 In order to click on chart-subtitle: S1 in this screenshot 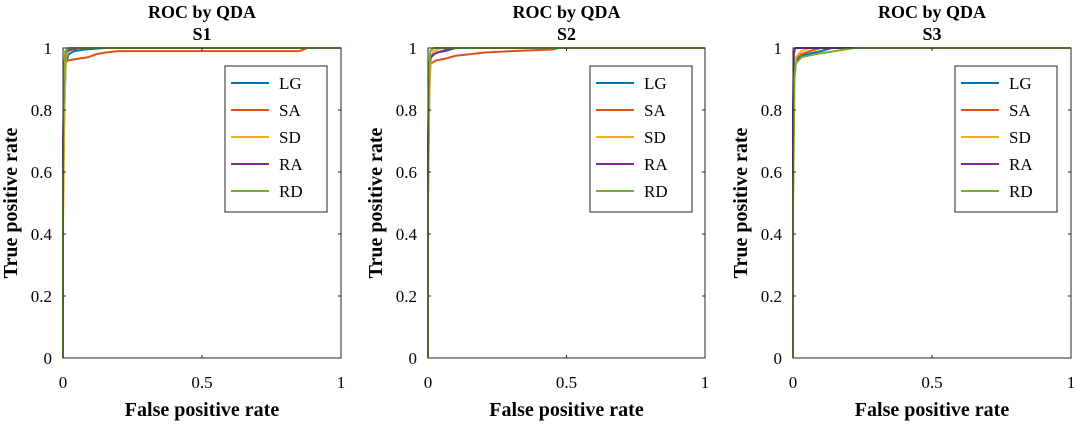, I will do `click(201, 34)`.